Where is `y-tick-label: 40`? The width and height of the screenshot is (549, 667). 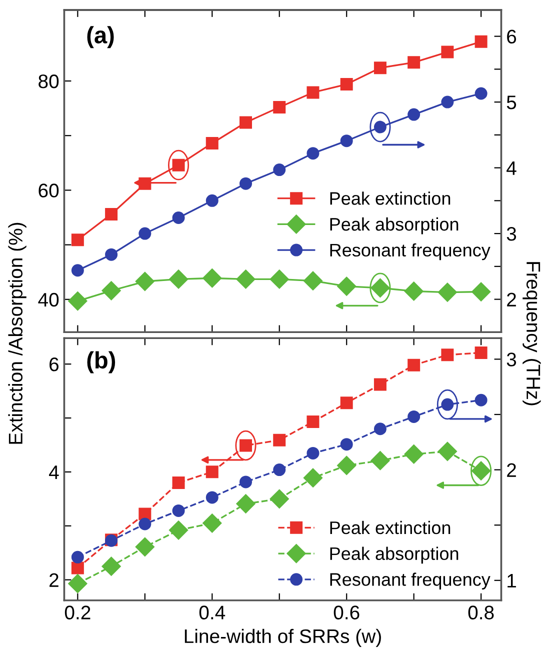 y-tick-label: 40 is located at coordinates (48, 299).